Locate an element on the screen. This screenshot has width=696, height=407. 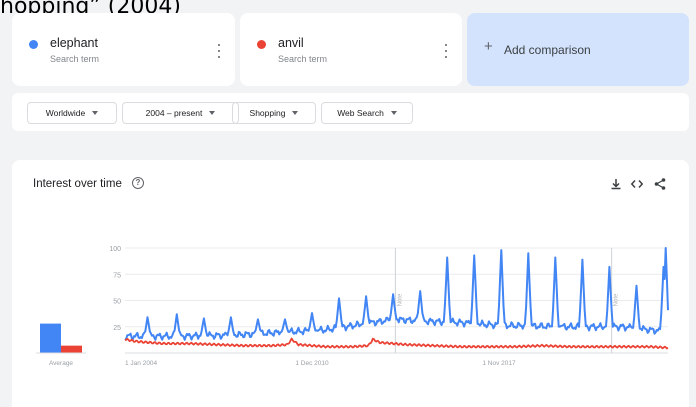
region-value: Worldwide is located at coordinates (65, 113).